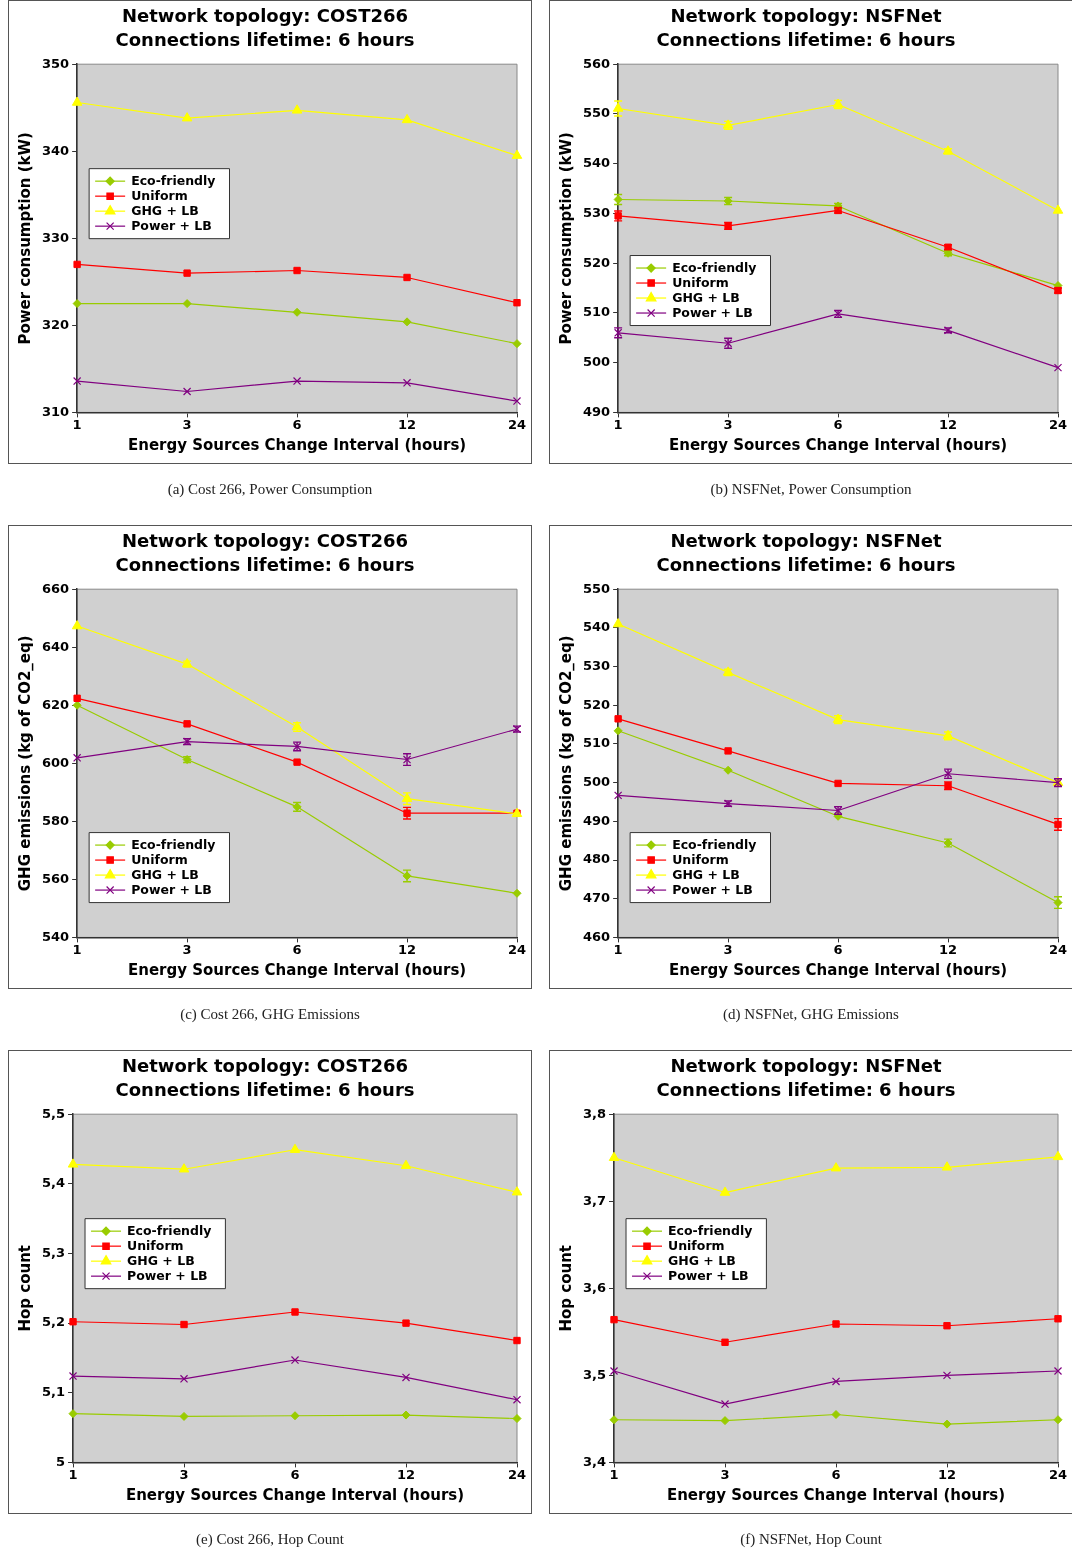 This screenshot has width=1072, height=1552. Describe the element at coordinates (56, 820) in the screenshot. I see `y-tick-label: 580` at that location.